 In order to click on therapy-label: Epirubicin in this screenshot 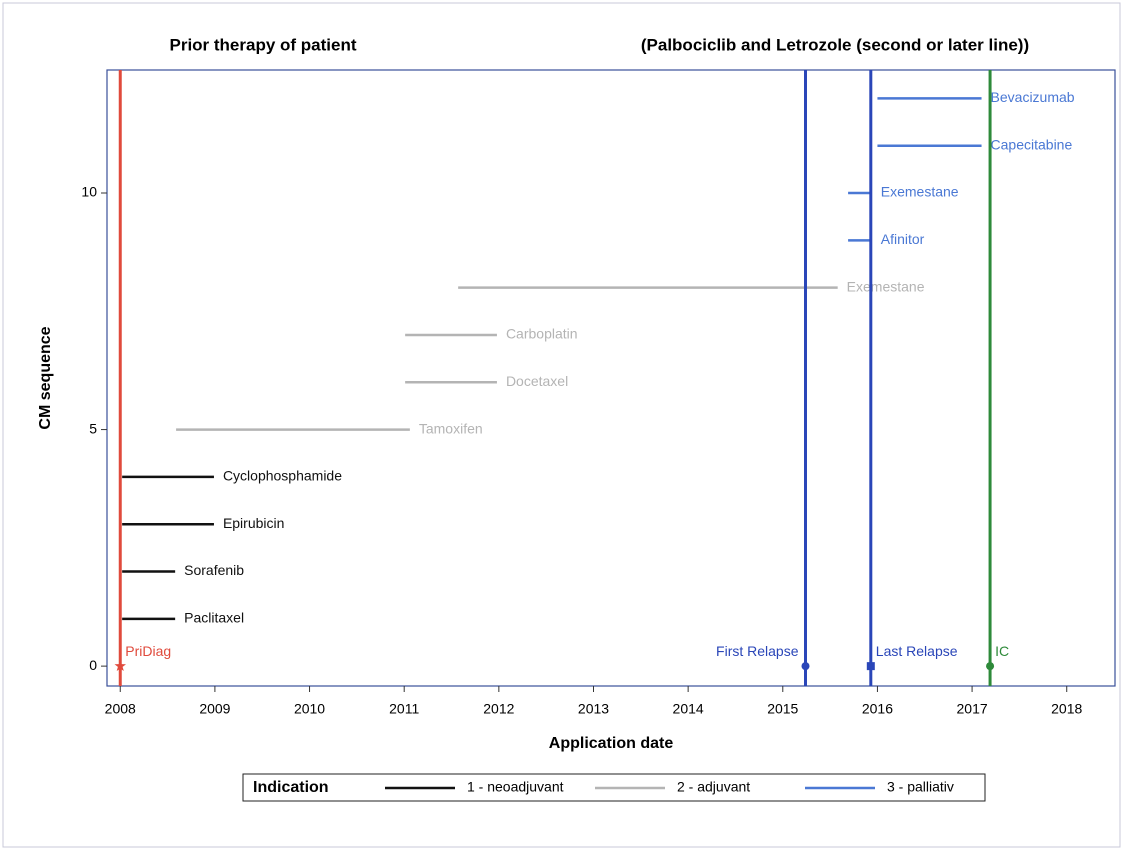, I will do `click(253, 523)`.